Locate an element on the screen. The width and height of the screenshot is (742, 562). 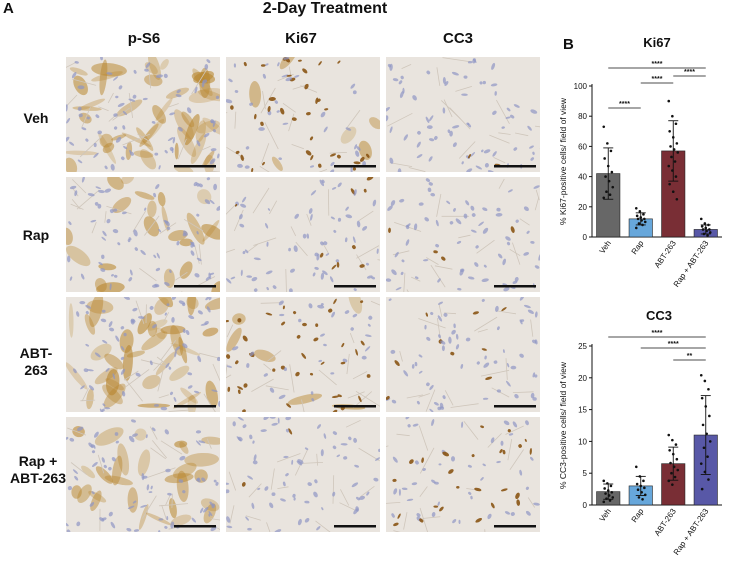
chart1-x-tick-label: Rap is located at coordinates (638, 516).